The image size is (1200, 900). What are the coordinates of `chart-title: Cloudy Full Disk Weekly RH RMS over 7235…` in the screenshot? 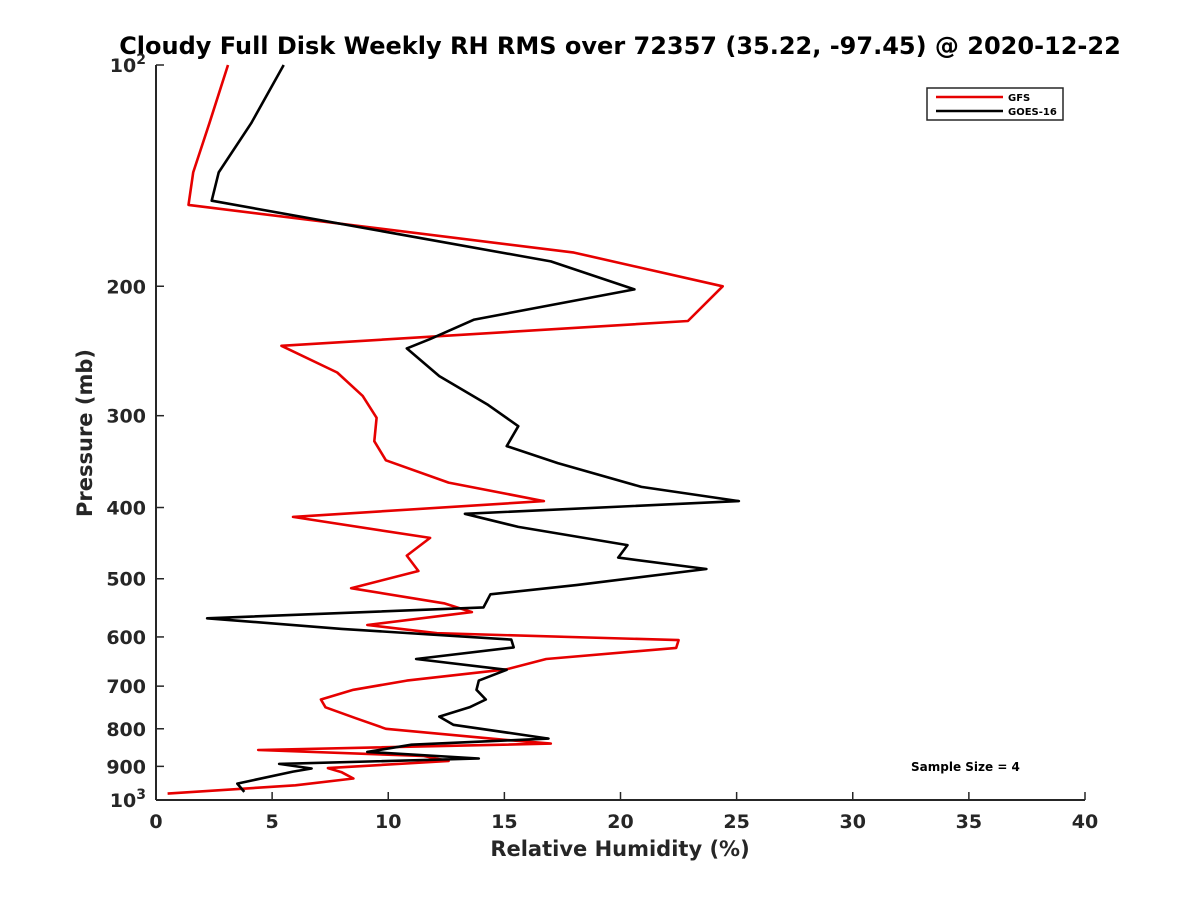 It's located at (620, 46).